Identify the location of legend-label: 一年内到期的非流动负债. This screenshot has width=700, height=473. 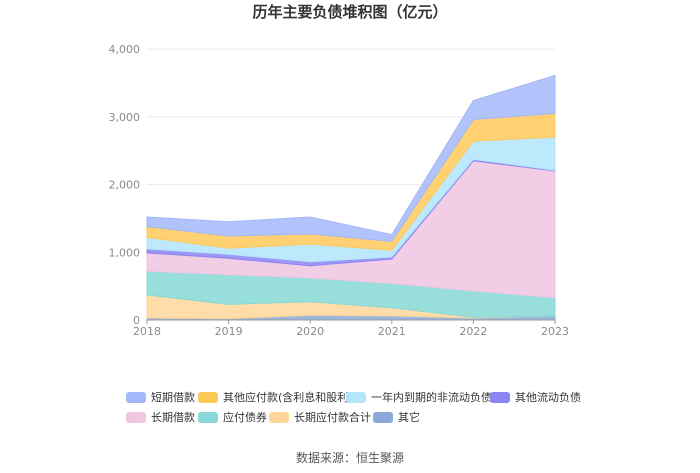
(431, 397).